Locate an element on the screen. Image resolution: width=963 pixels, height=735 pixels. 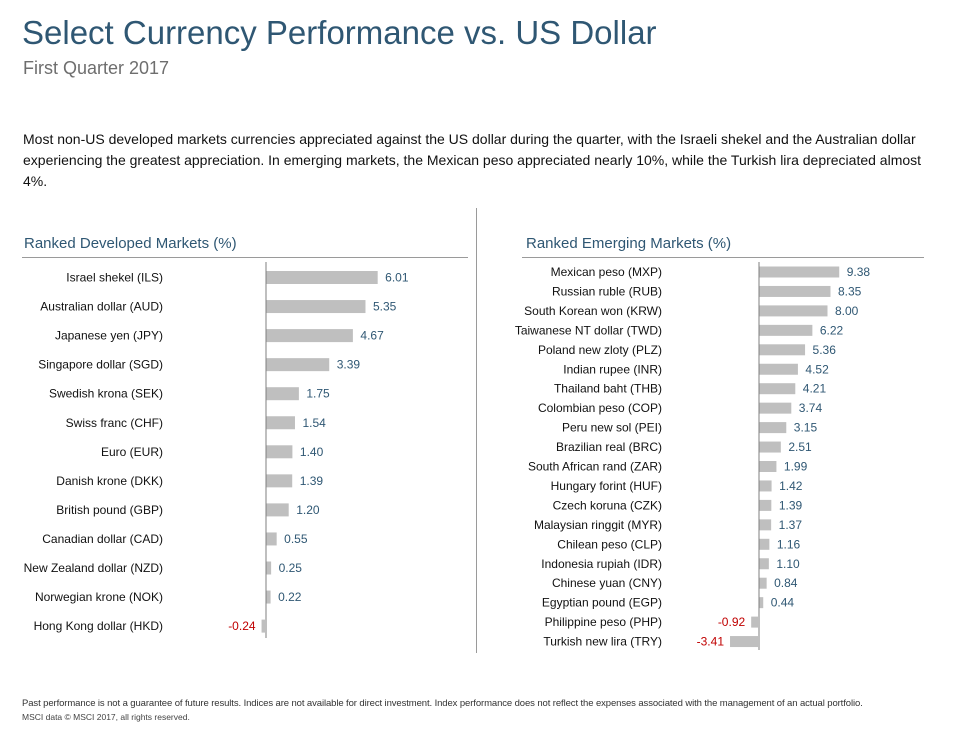
category-label: Turkish new lira (TRY) is located at coordinates (602, 642).